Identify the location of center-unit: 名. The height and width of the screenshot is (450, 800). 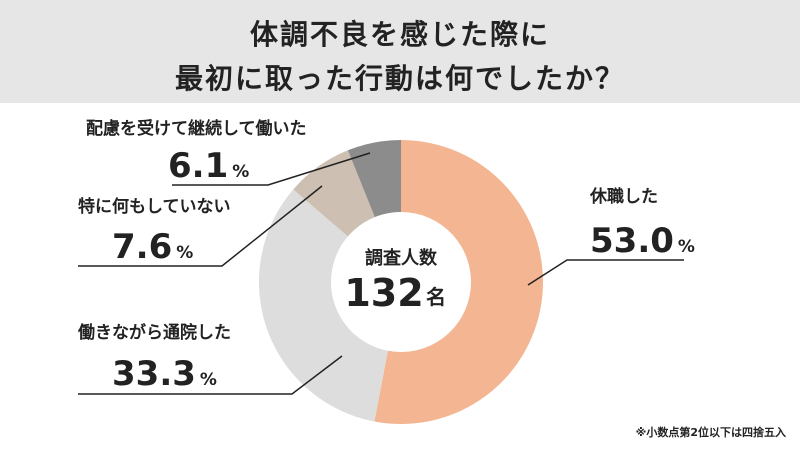
(436, 297).